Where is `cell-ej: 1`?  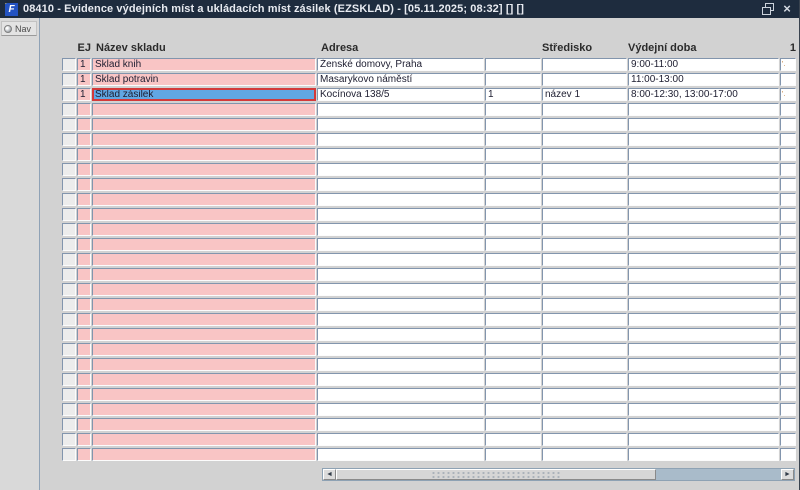
cell-ej: 1 is located at coordinates (84, 64).